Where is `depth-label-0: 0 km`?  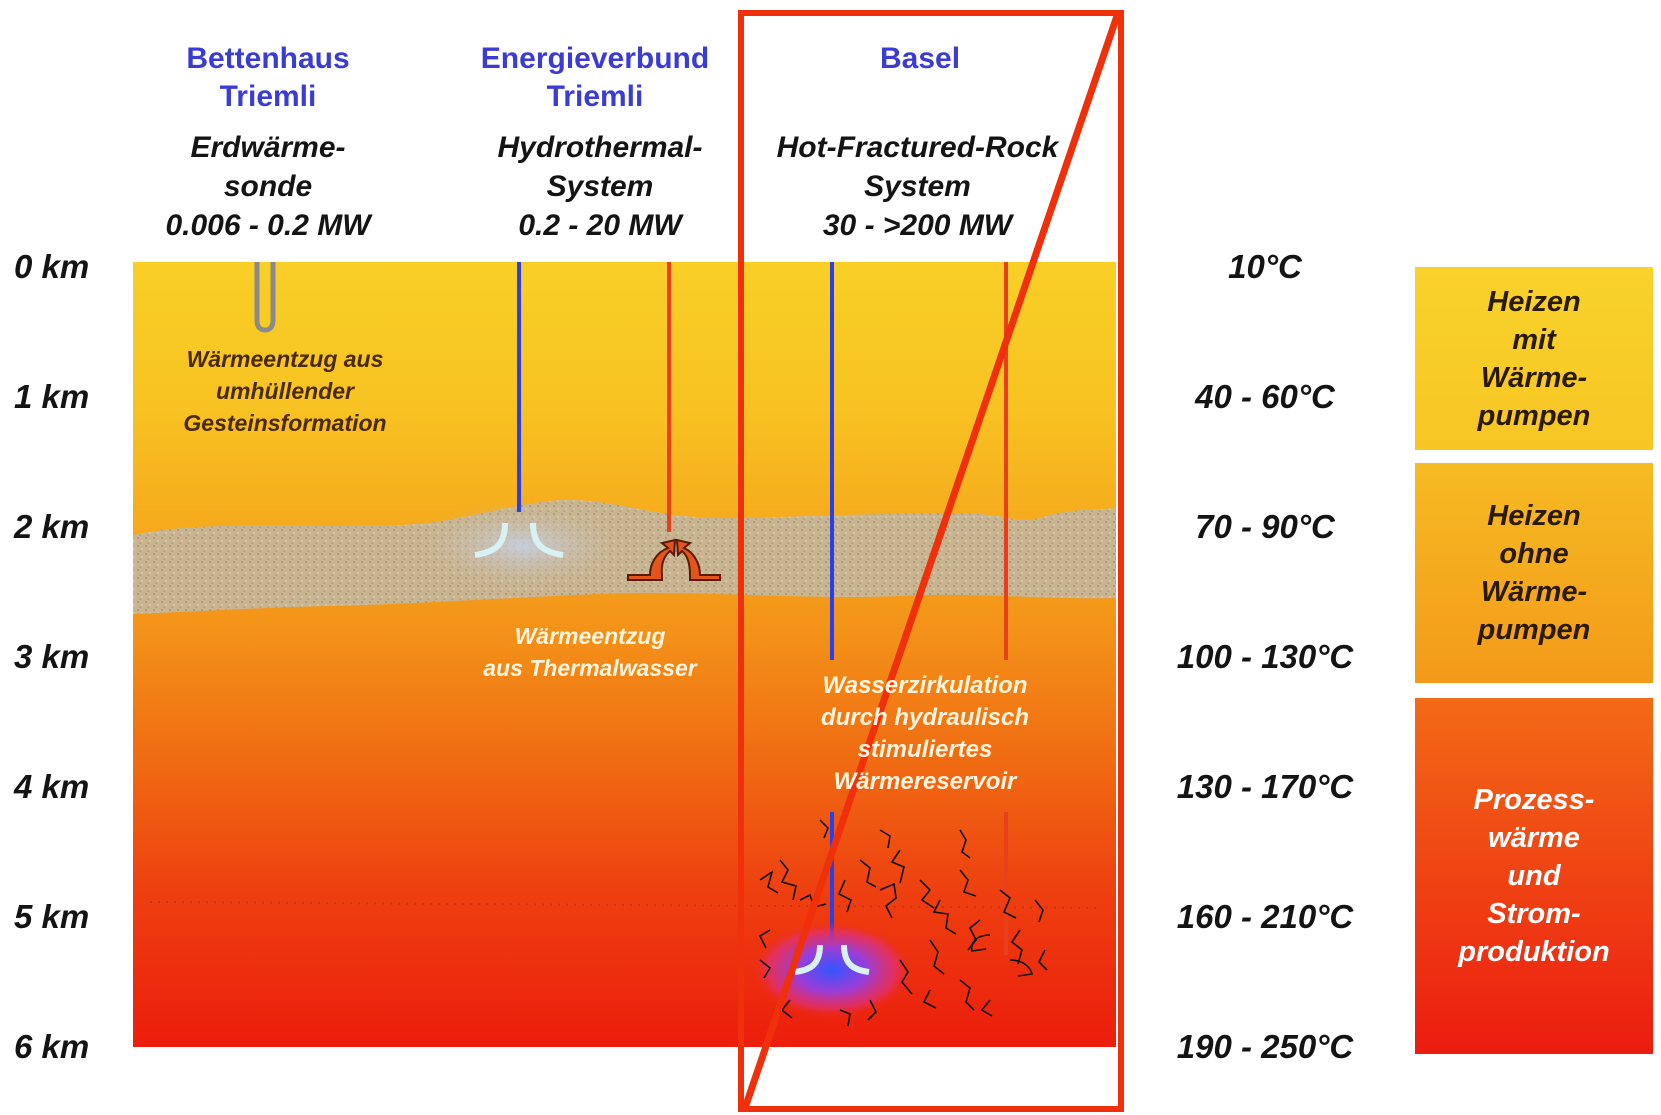 depth-label-0: 0 km is located at coordinates (52, 266).